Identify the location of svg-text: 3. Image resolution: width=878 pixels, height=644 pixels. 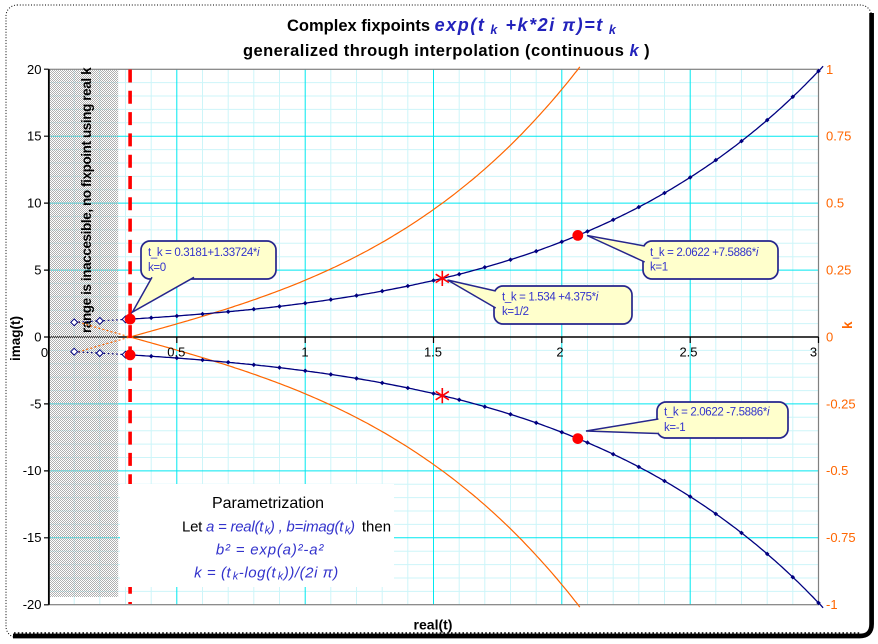
(813, 352).